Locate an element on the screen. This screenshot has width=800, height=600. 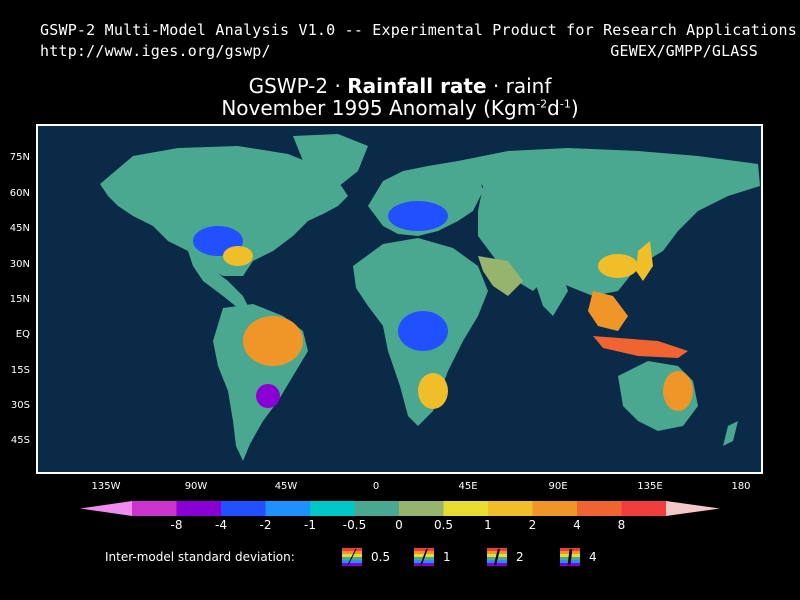
colorbar-label-3: -1 is located at coordinates (310, 525).